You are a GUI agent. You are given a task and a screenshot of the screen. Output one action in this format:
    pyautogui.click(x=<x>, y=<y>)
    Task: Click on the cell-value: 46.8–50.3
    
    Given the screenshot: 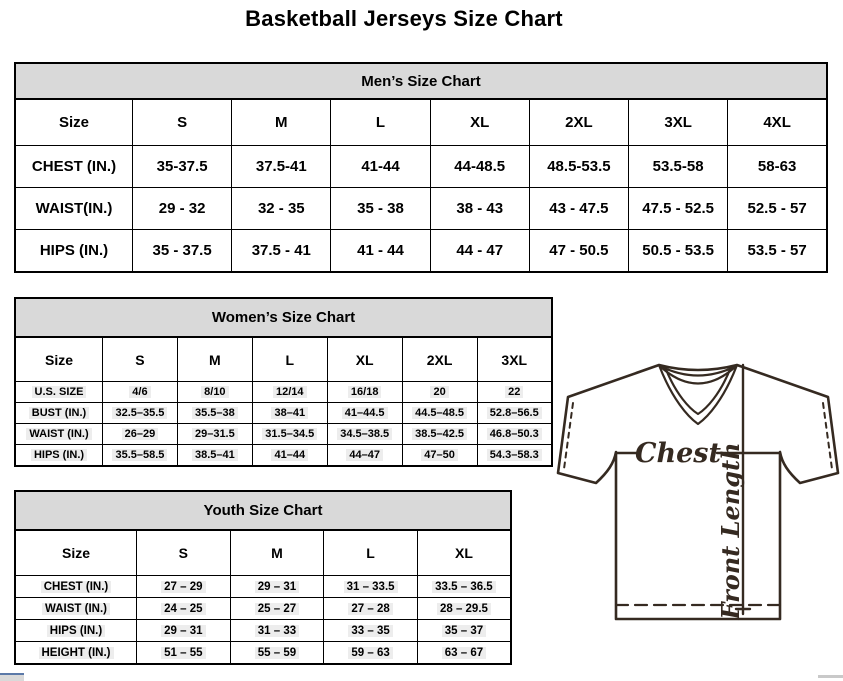 What is the action you would take?
    pyautogui.click(x=514, y=434)
    